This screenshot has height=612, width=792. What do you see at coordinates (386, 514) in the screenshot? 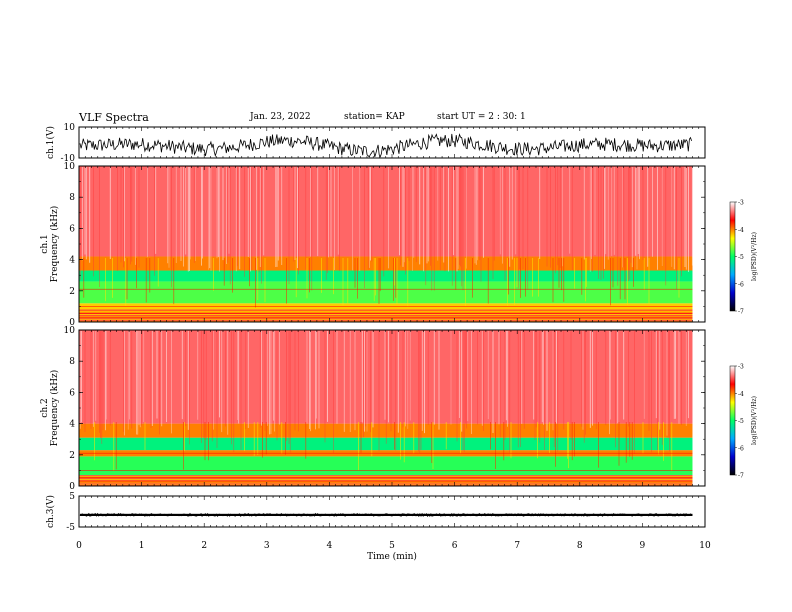
I see `waveform-band` at bounding box center [386, 514].